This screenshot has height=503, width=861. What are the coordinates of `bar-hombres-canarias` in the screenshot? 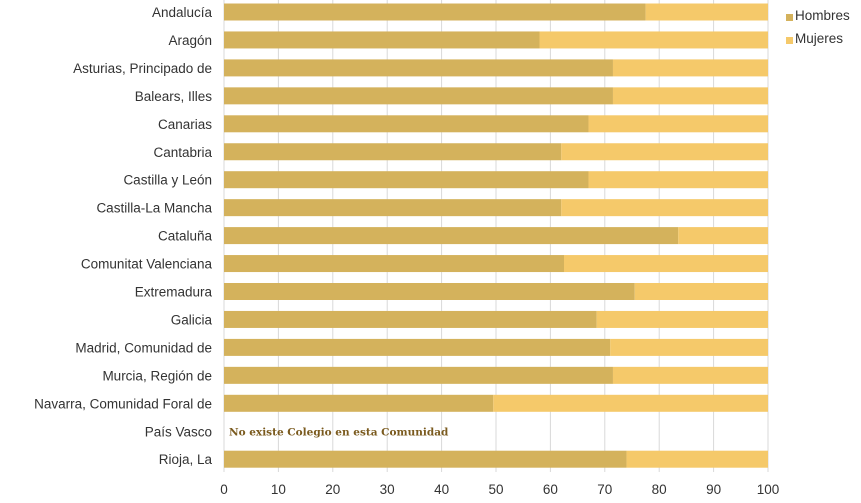 It's located at (406, 124).